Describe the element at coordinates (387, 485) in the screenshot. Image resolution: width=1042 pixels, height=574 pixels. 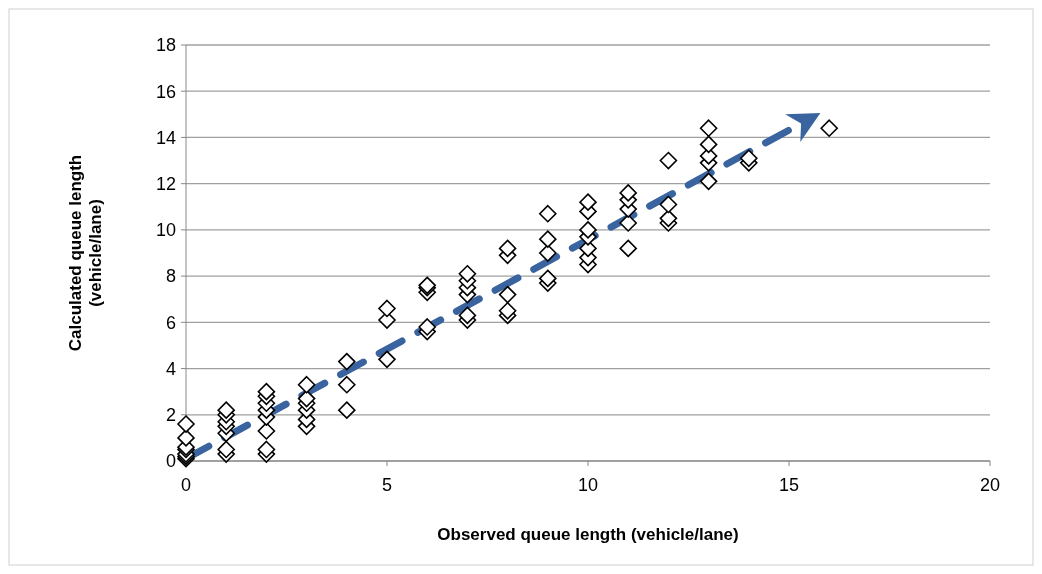
I see `x-tick-label: 5` at that location.